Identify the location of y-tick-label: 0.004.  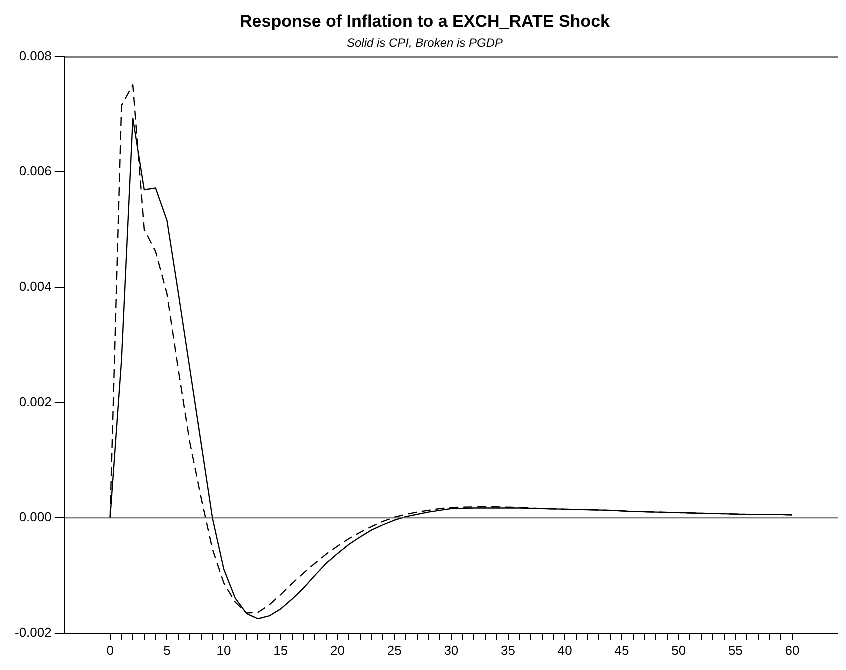
(35, 286).